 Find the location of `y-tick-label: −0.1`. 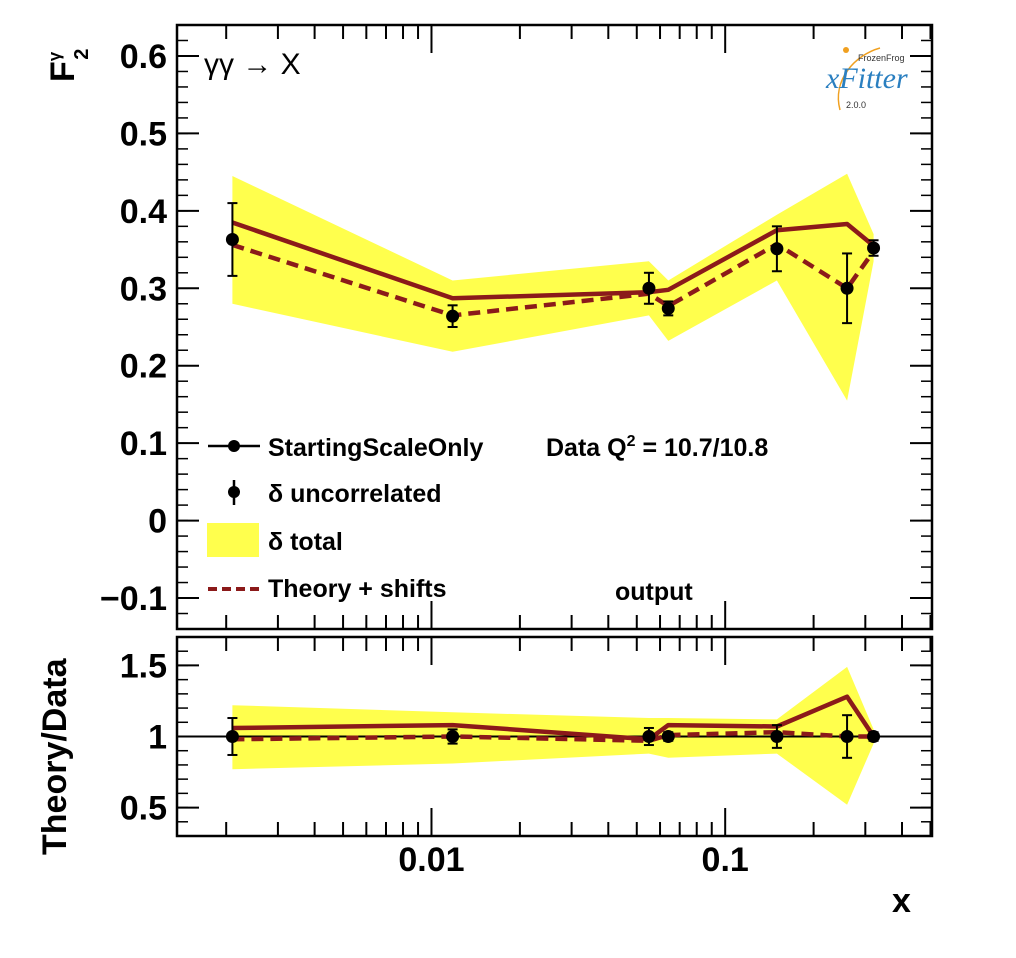

y-tick-label: −0.1 is located at coordinates (133, 599).